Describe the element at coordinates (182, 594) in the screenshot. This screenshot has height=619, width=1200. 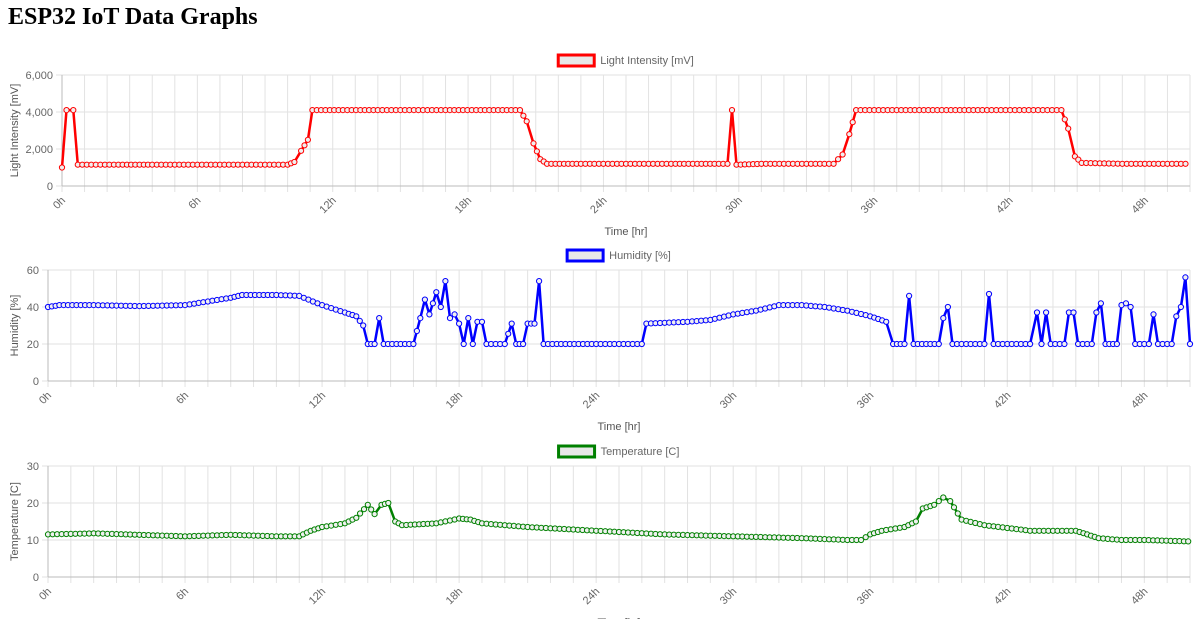
I see `x-tick-label: 6h` at that location.